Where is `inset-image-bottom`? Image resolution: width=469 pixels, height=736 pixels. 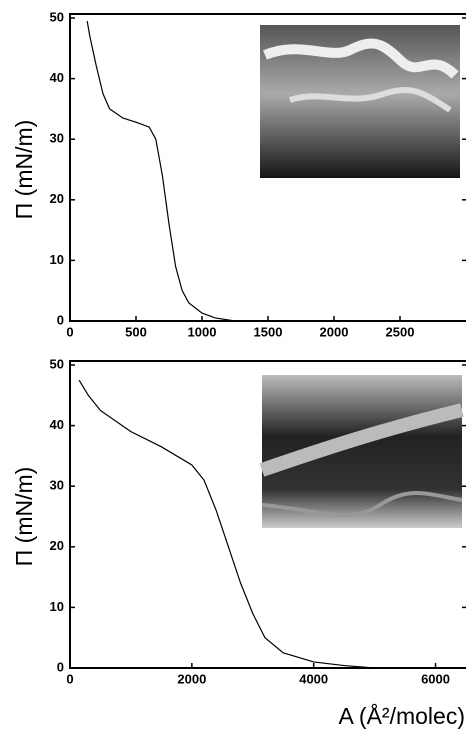 inset-image-bottom is located at coordinates (361, 451).